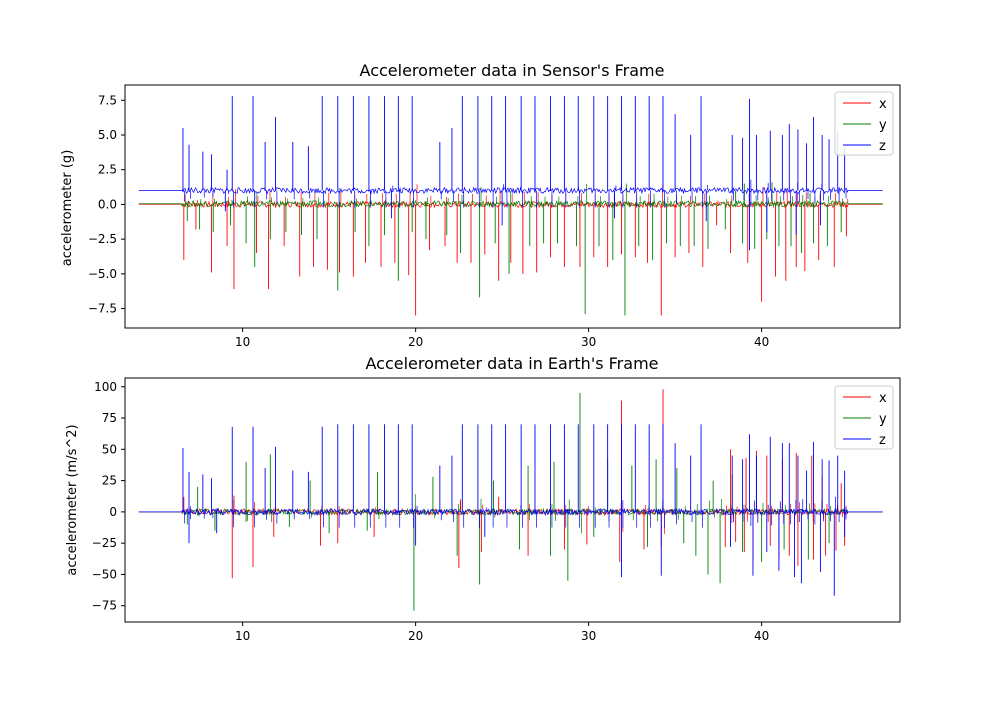  Describe the element at coordinates (109, 418) in the screenshot. I see `y-tick-label: 75` at that location.